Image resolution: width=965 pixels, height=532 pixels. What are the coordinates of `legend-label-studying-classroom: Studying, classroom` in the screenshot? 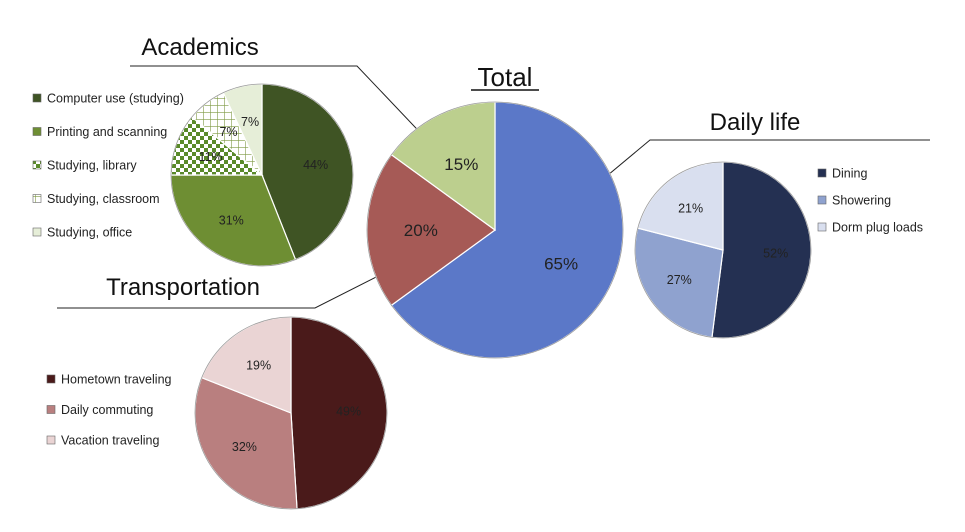 It's located at (103, 199).